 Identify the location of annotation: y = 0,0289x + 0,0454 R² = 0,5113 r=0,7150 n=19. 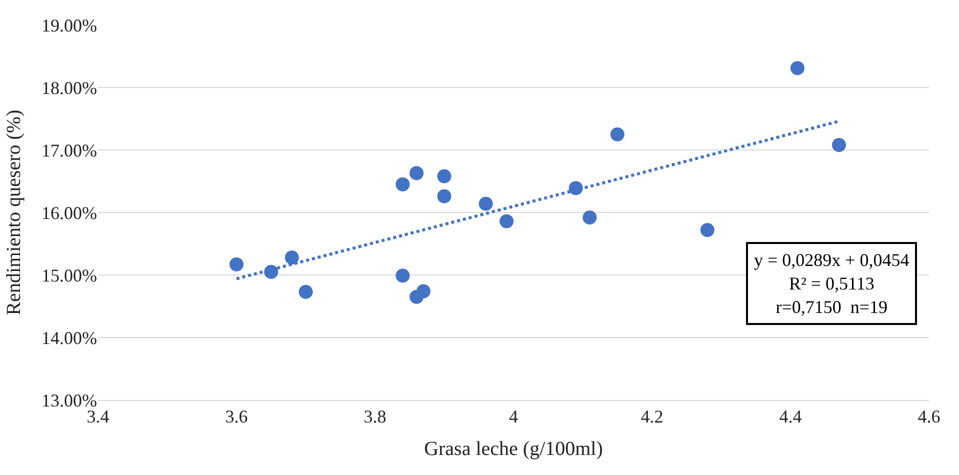
(832, 283).